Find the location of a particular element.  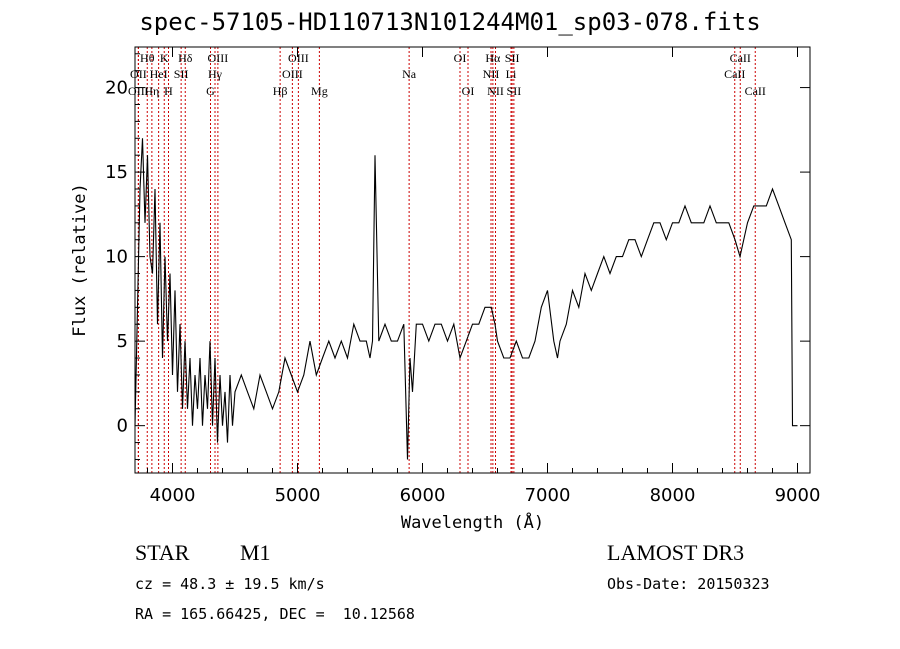

line-label-21: NII is located at coordinates (495, 91).